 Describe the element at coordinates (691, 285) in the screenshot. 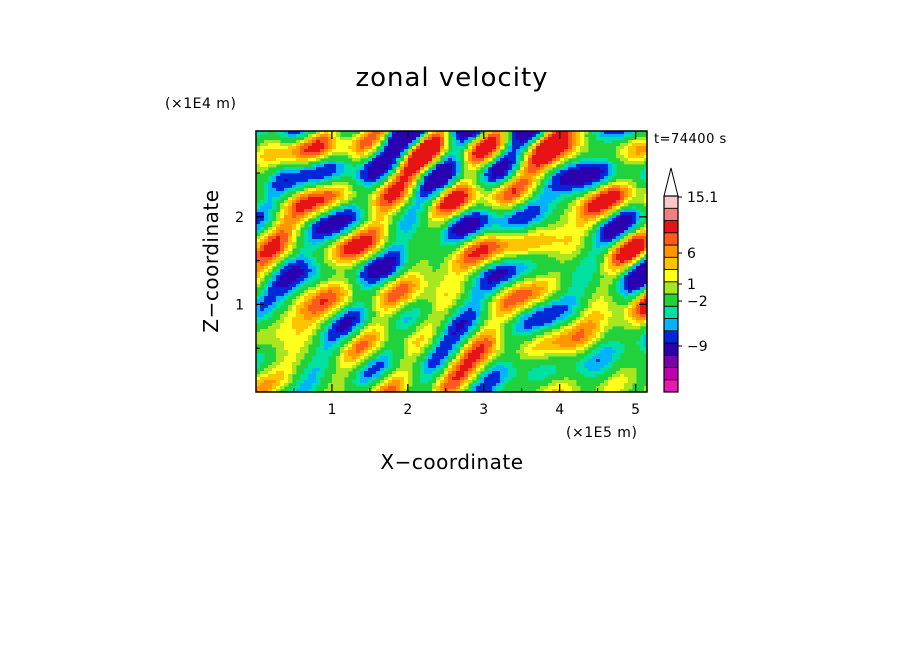

I see `colorbar-label: 1` at that location.